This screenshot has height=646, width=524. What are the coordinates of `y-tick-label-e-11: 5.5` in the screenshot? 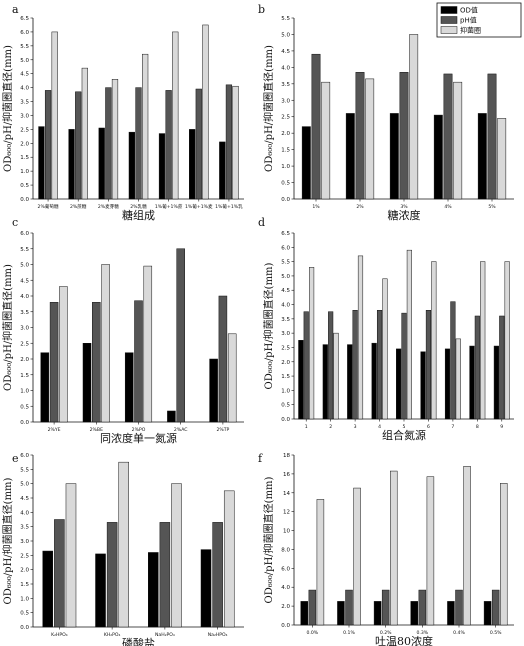 It's located at (24, 470).